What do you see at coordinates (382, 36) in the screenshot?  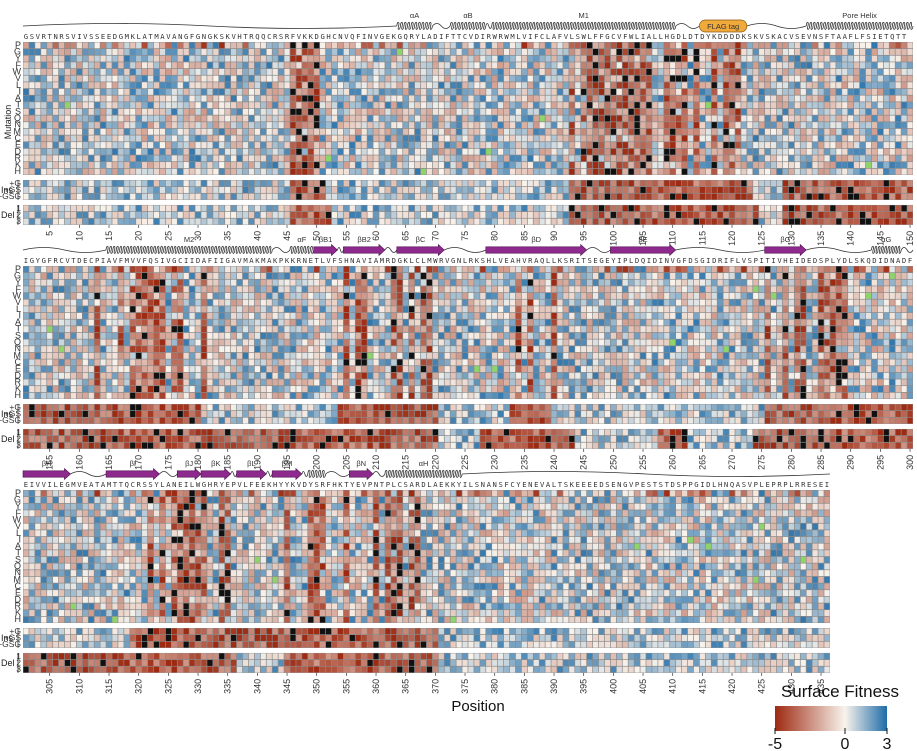 I see `sequence-letter: G` at bounding box center [382, 36].